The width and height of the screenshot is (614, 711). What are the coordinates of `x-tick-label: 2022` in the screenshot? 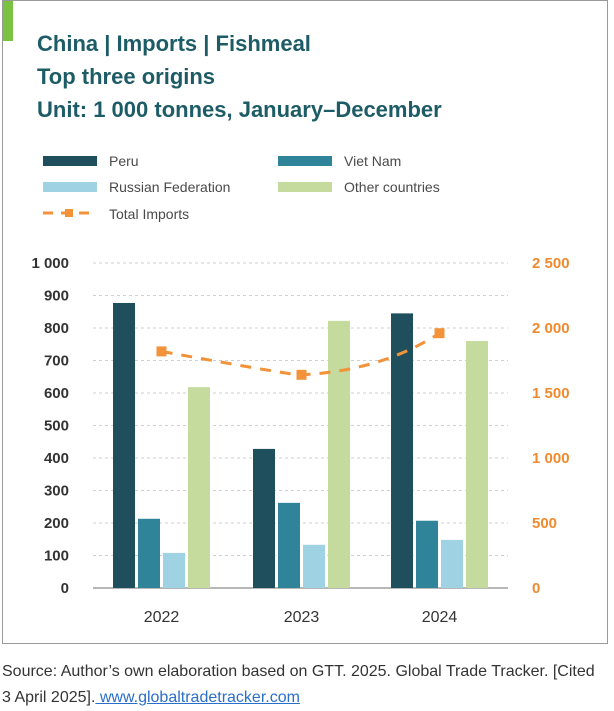 It's located at (162, 617).